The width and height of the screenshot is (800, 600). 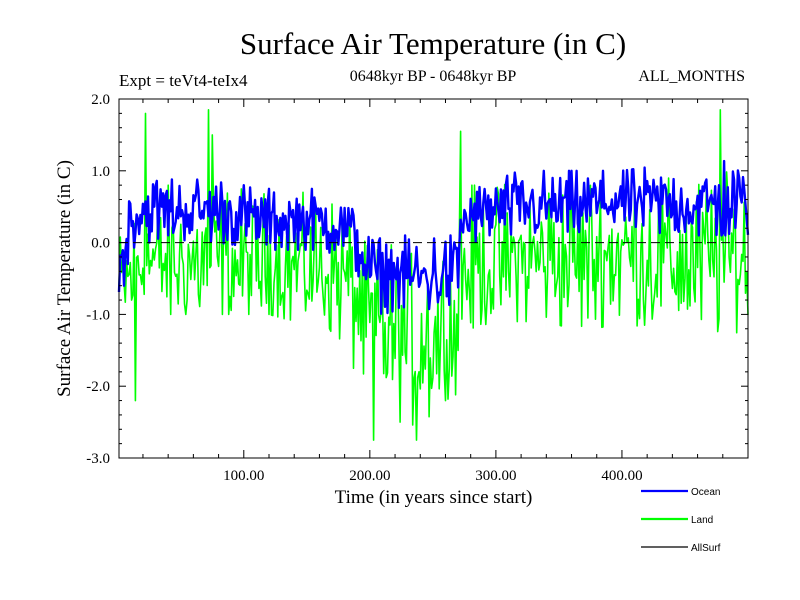 What do you see at coordinates (64, 278) in the screenshot?
I see `y-axis-label: Surface Air Temperature (in C)` at bounding box center [64, 278].